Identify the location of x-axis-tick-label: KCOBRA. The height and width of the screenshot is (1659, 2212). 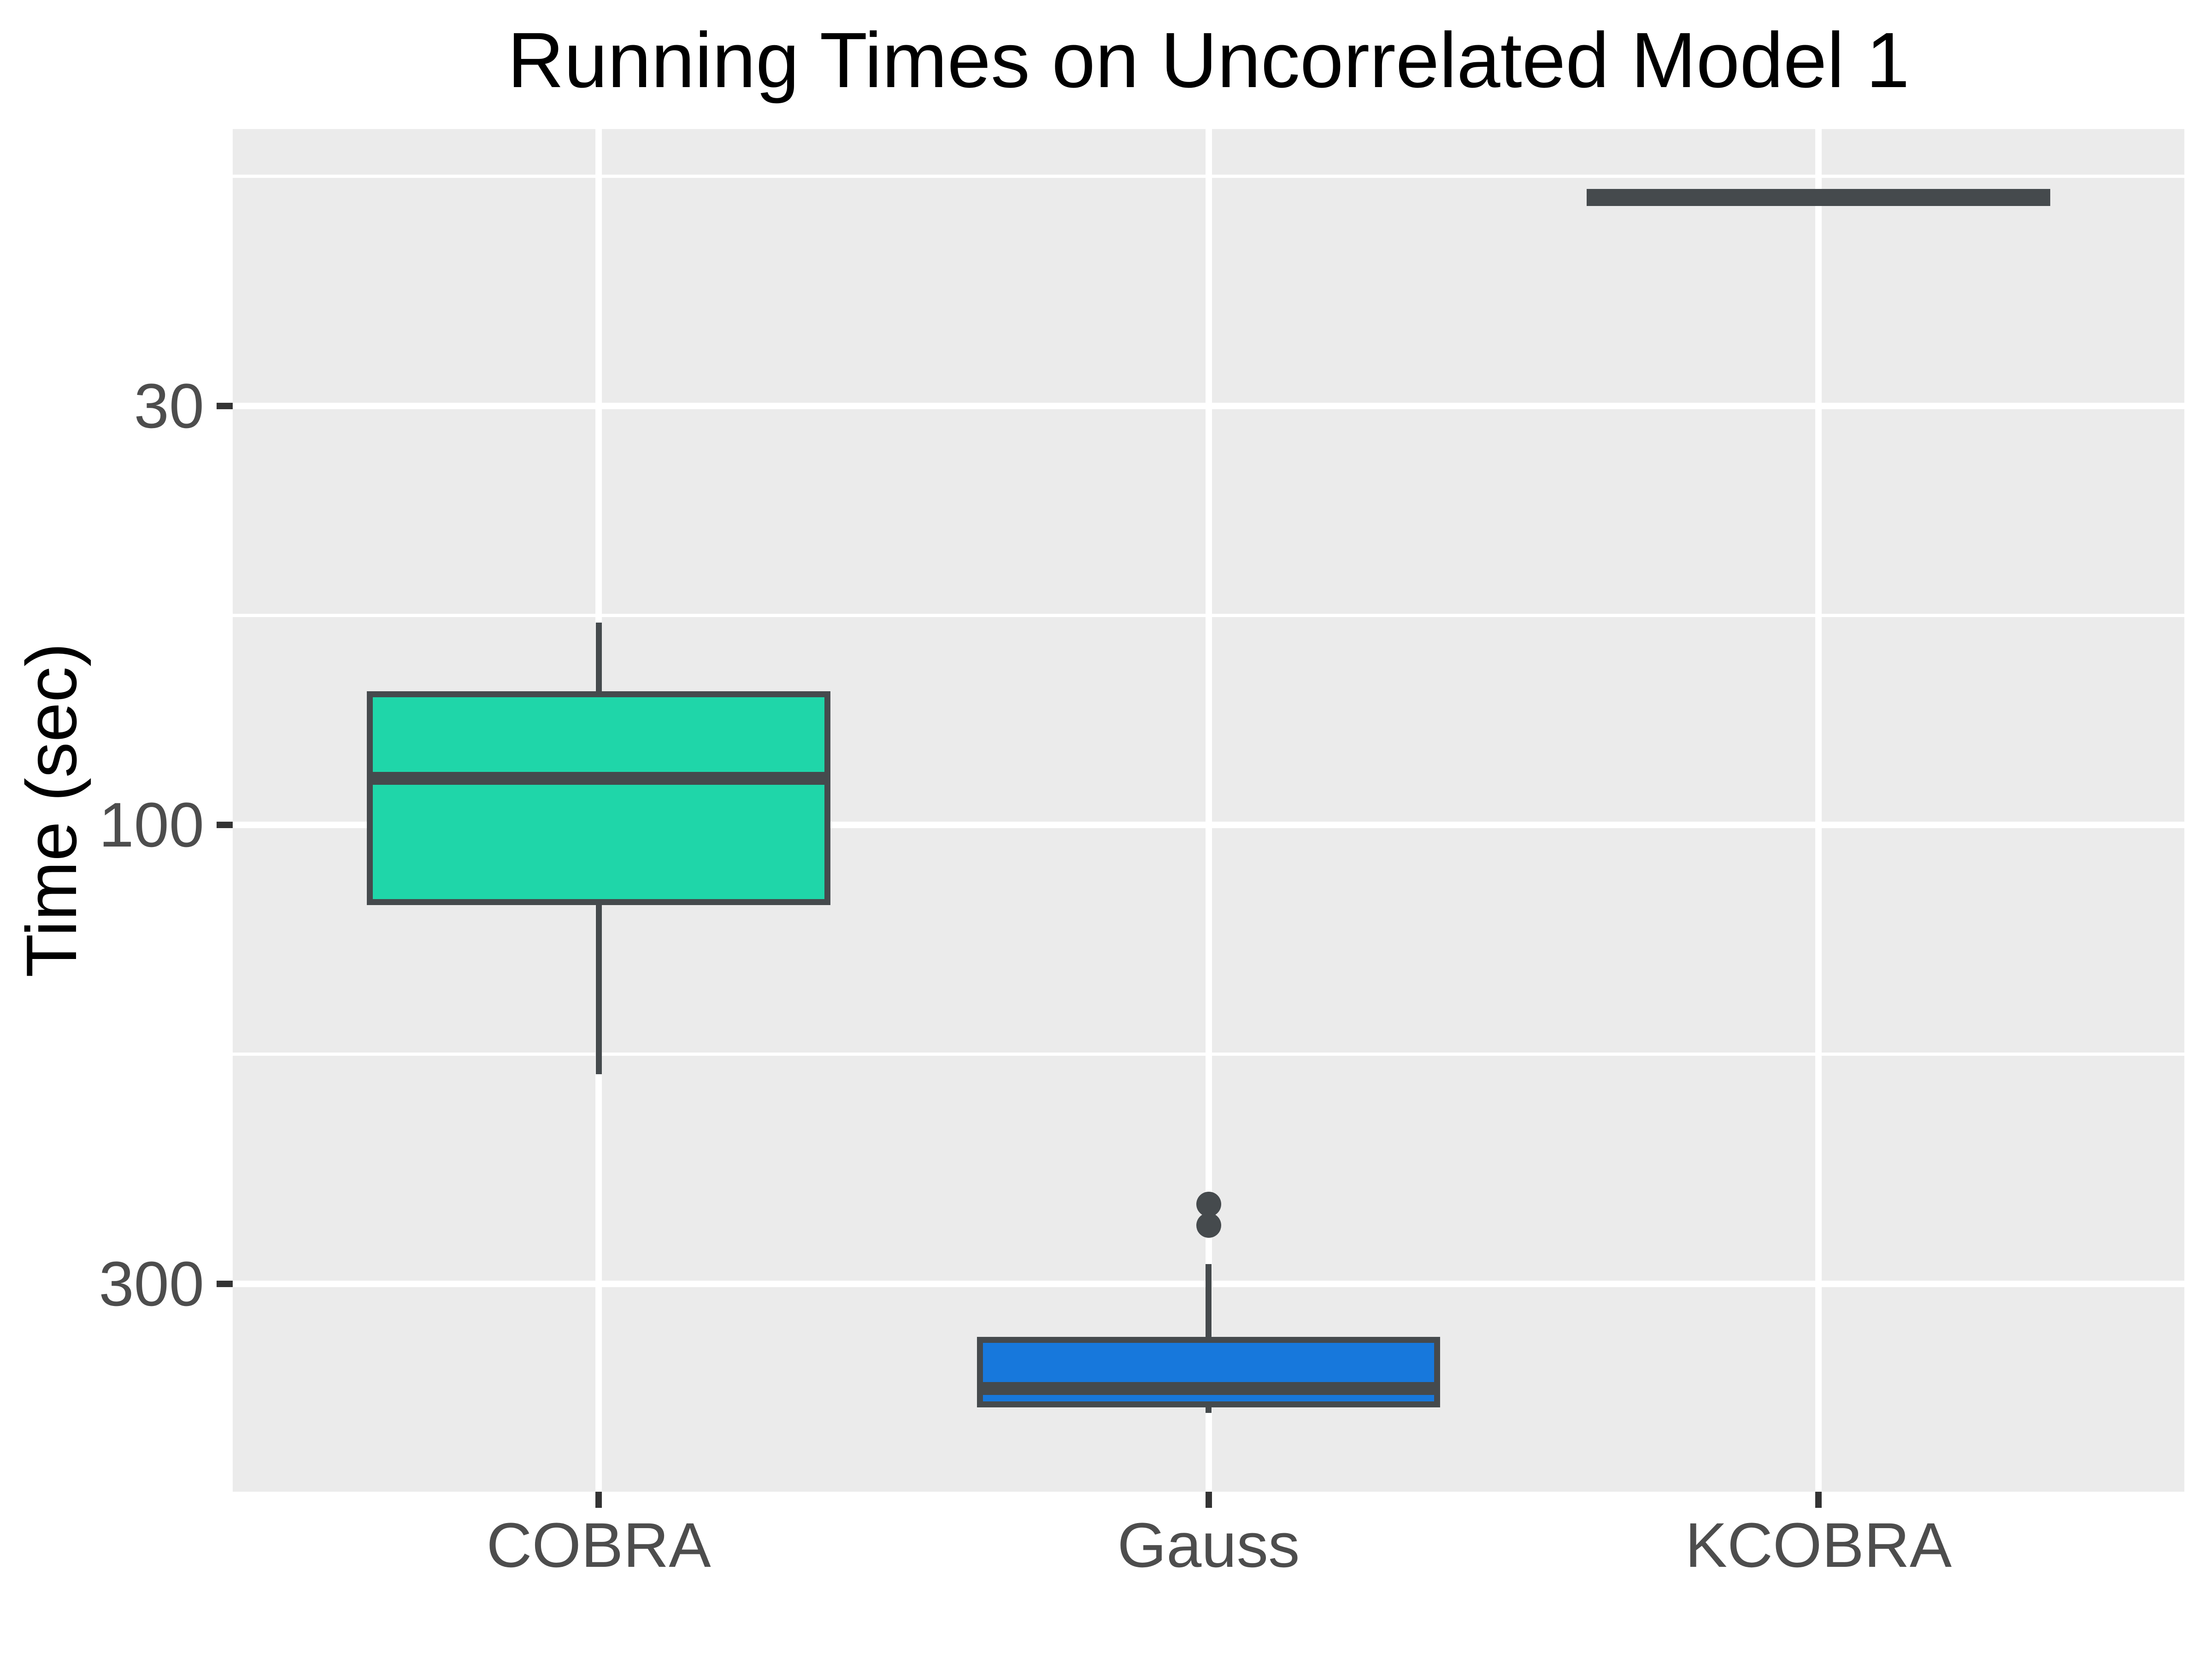
(1818, 1545).